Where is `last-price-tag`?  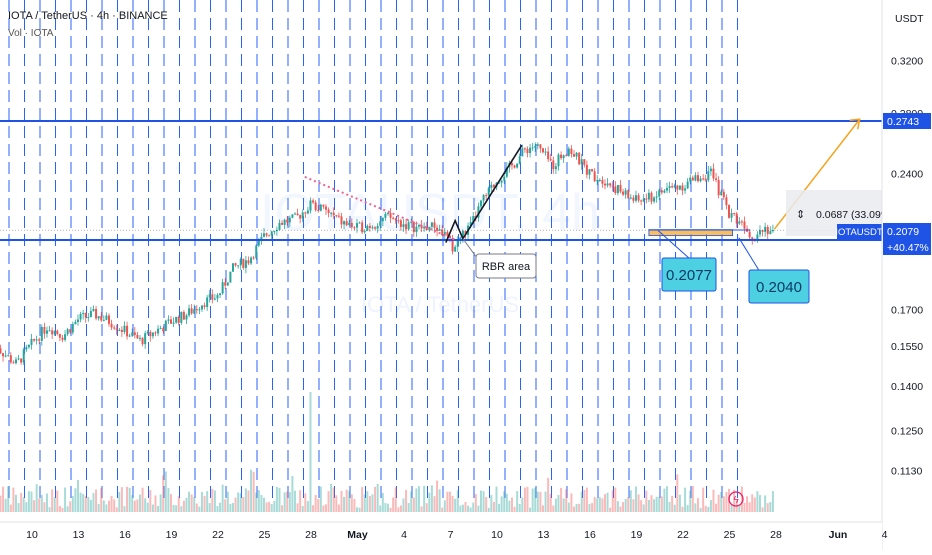
last-price-tag is located at coordinates (907, 239).